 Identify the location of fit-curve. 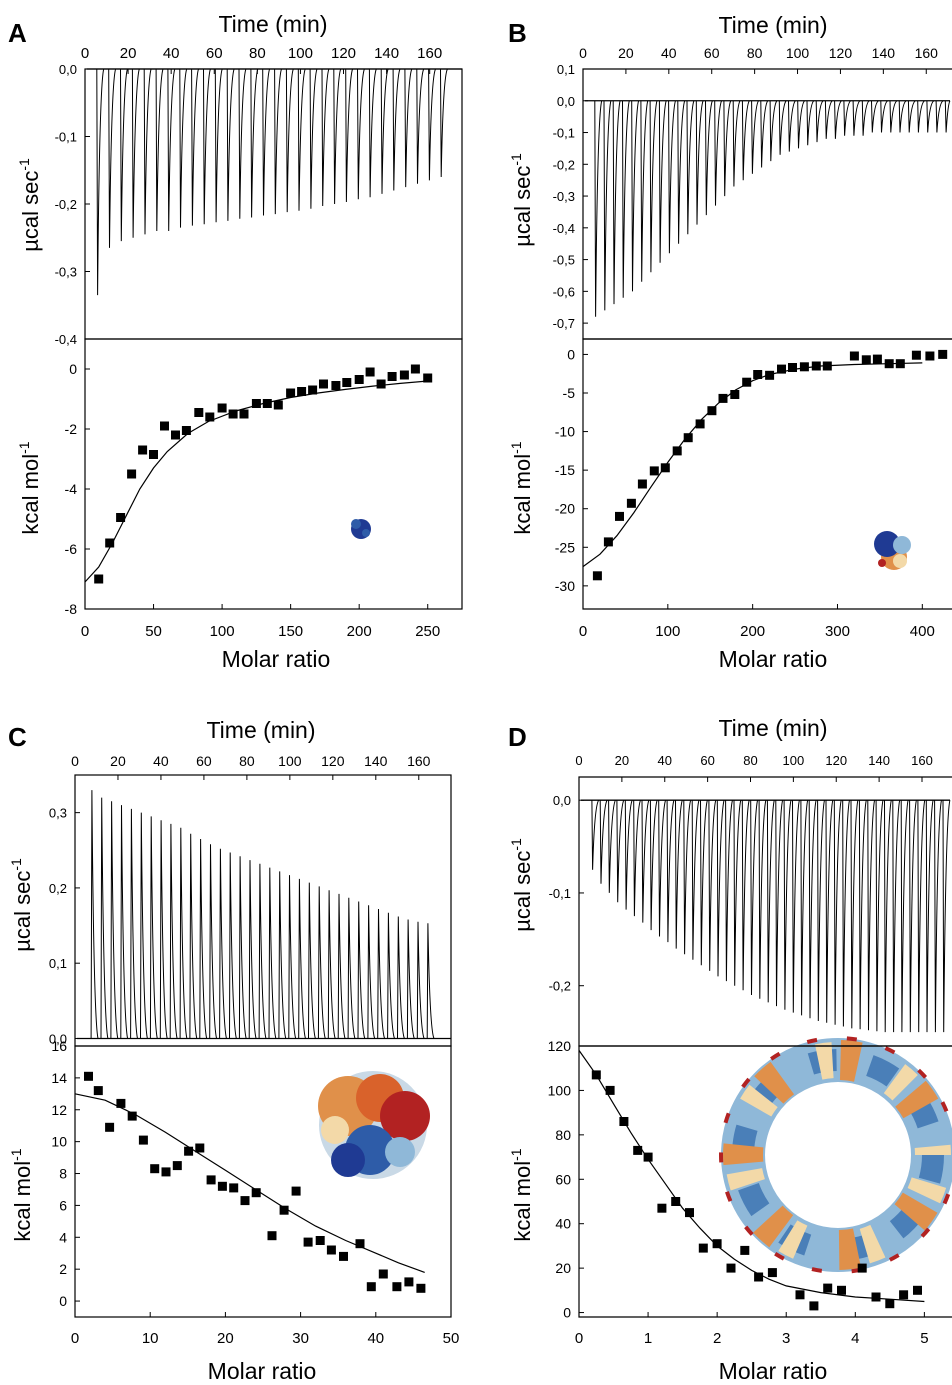
(256, 481).